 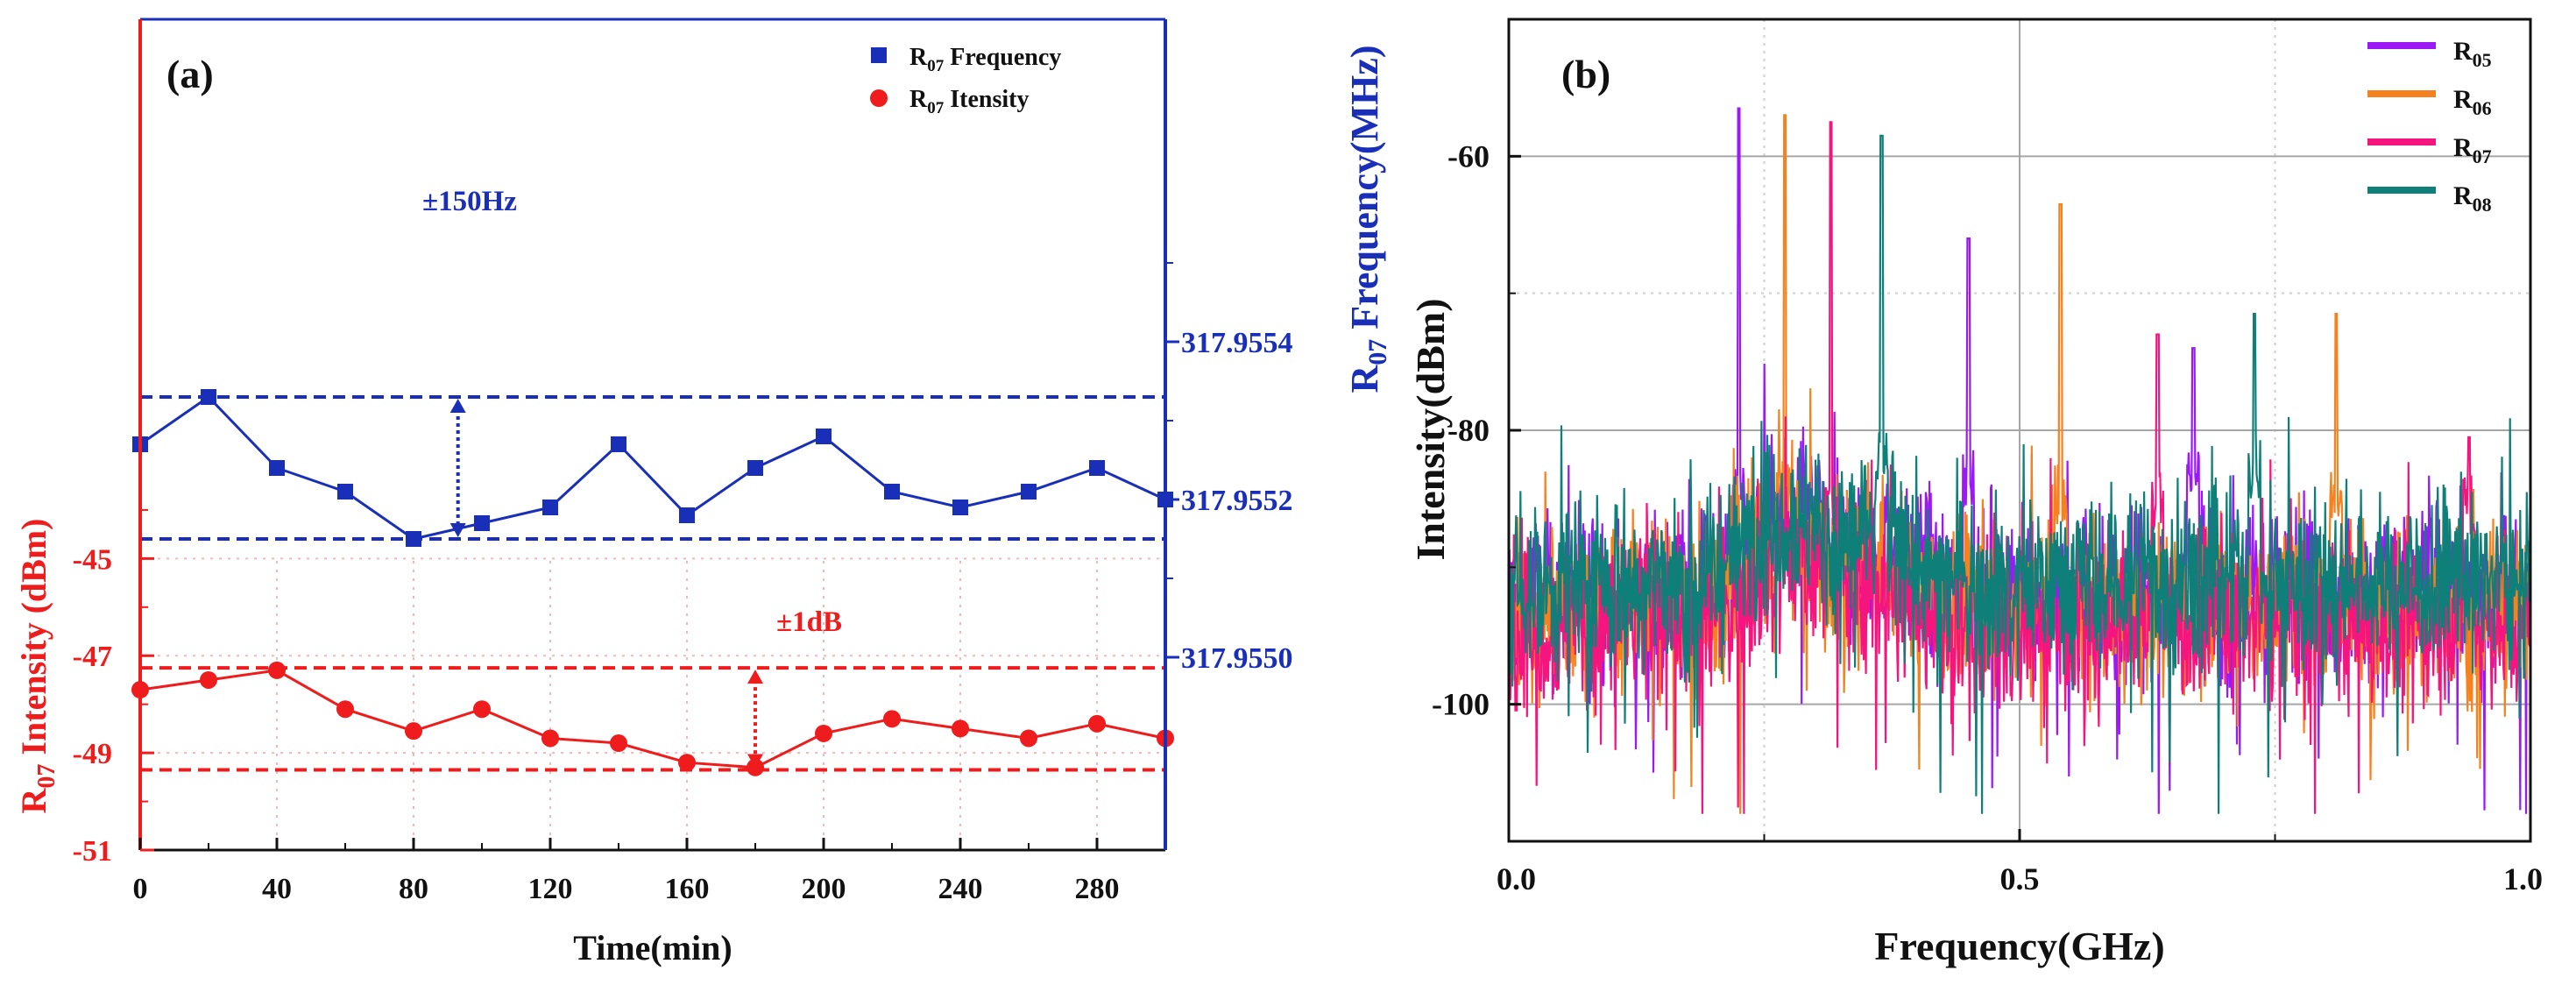 I want to click on legend-label-r08: R08, so click(x=2472, y=198).